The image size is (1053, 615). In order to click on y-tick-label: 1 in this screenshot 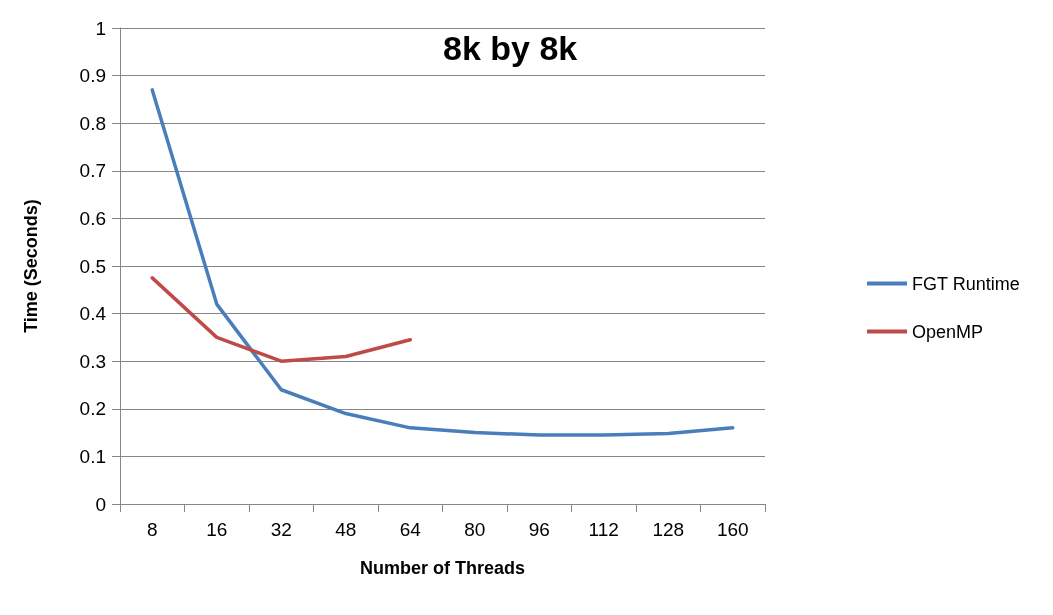, I will do `click(100, 28)`.